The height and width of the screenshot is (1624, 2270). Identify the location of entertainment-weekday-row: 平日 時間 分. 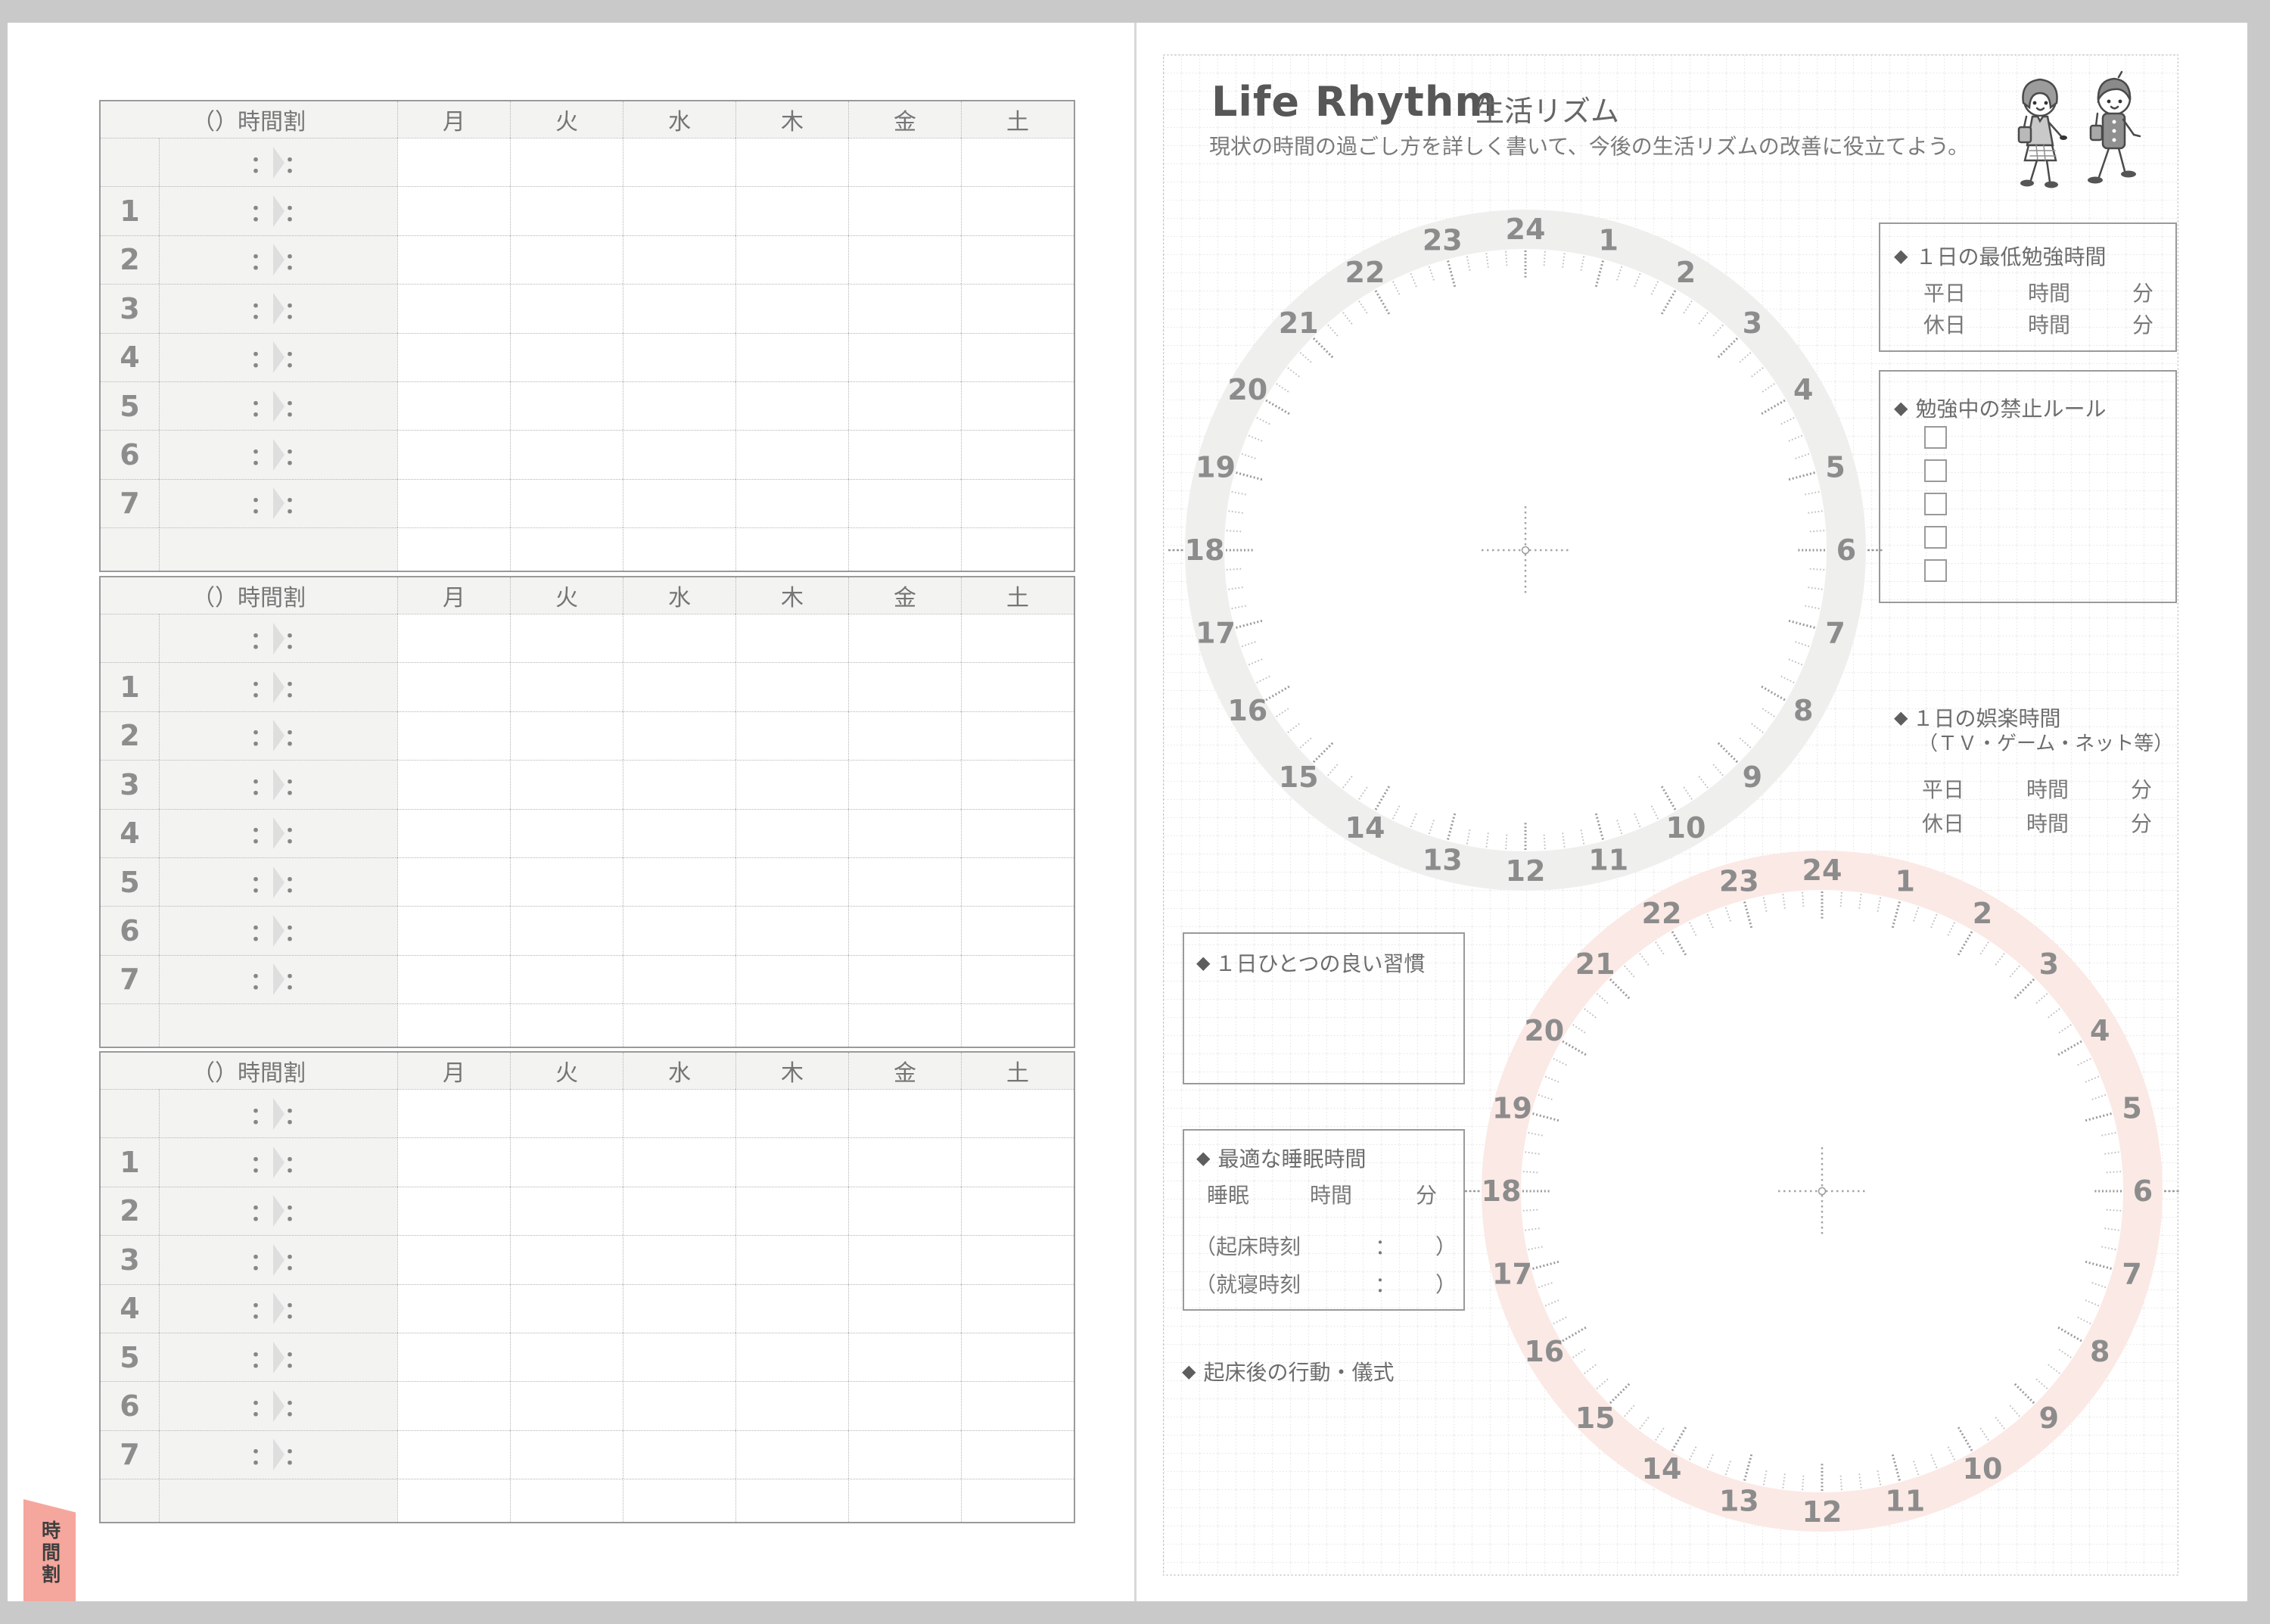
(2028, 787).